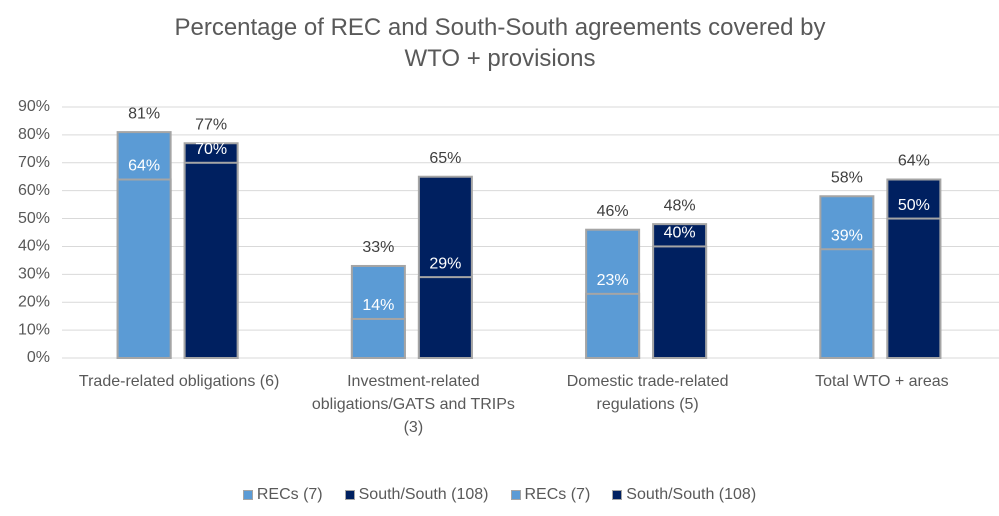 The image size is (999, 516). What do you see at coordinates (847, 177) in the screenshot?
I see `data-label: 58%` at bounding box center [847, 177].